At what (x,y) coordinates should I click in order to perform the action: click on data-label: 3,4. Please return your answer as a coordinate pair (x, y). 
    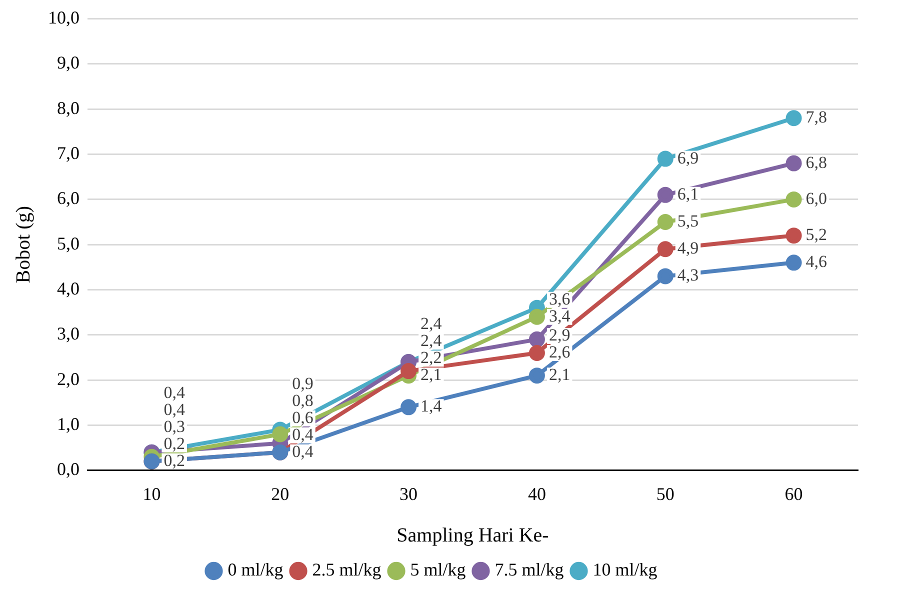
    Looking at the image, I should click on (559, 316).